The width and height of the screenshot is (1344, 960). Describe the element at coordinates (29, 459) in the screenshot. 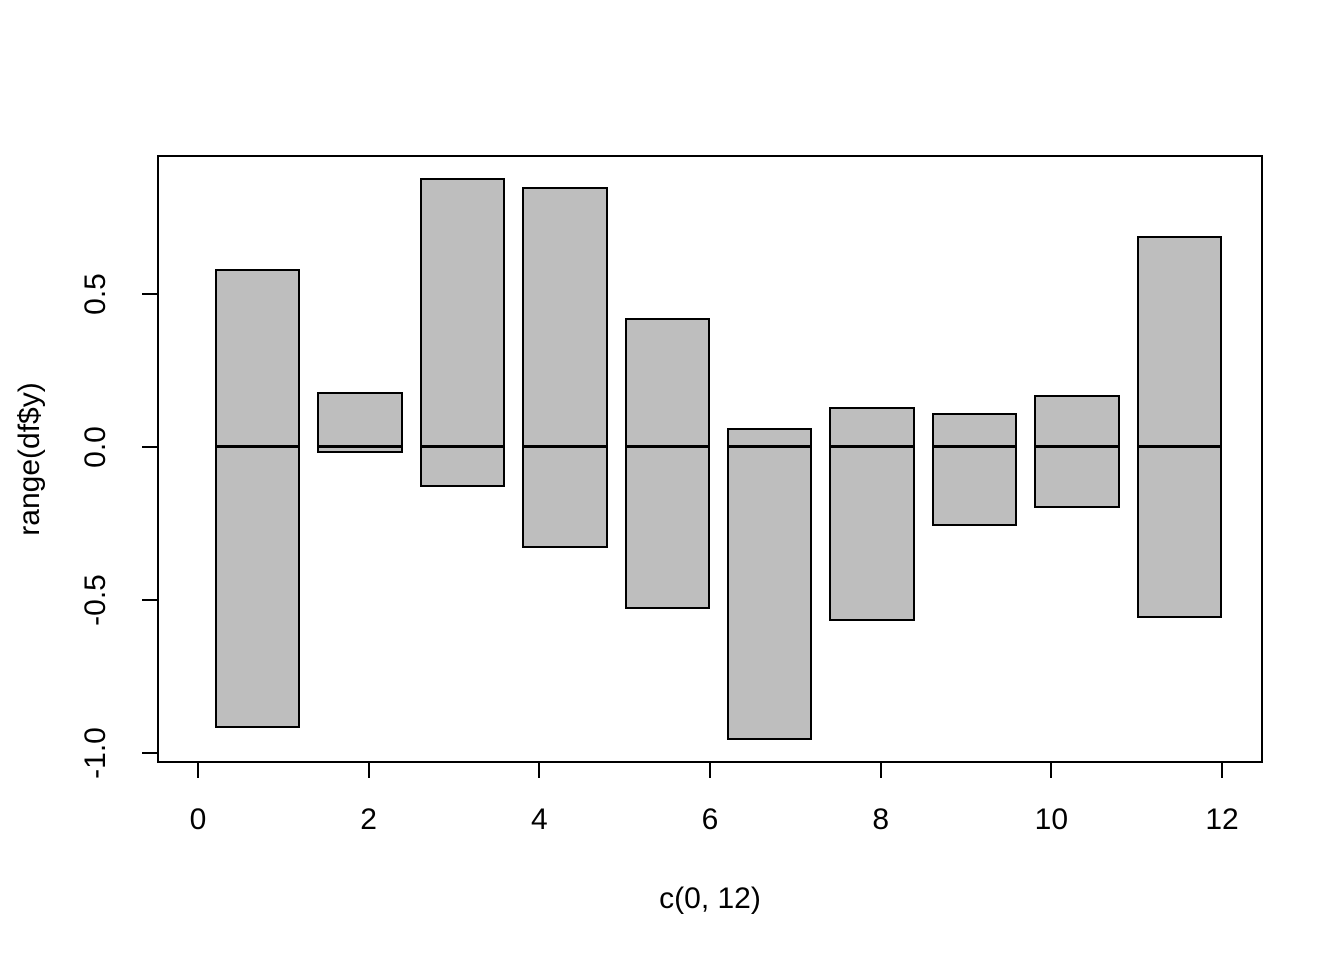

I see `y-axis-title: range(df$y)` at that location.